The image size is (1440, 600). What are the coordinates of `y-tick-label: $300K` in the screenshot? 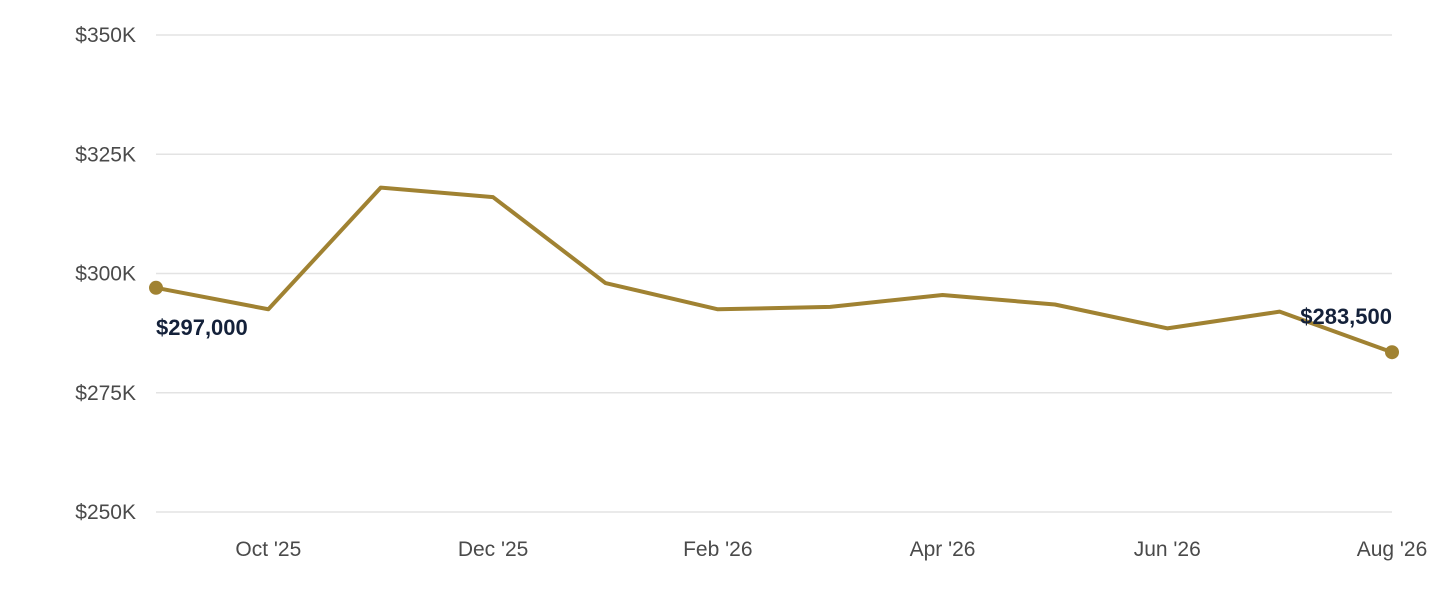 It's located at (105, 274).